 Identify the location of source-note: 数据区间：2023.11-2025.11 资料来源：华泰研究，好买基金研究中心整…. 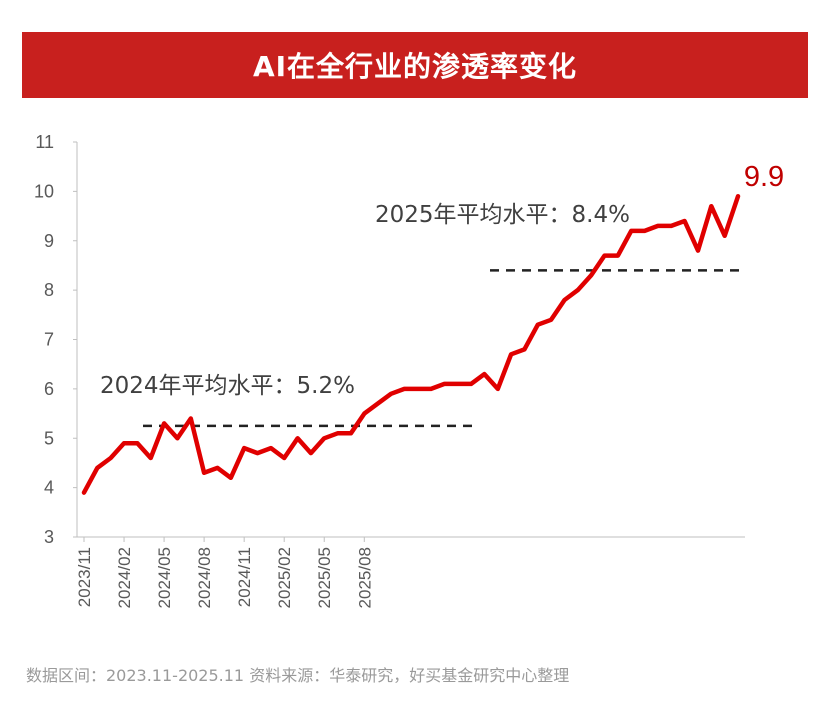
(298, 675).